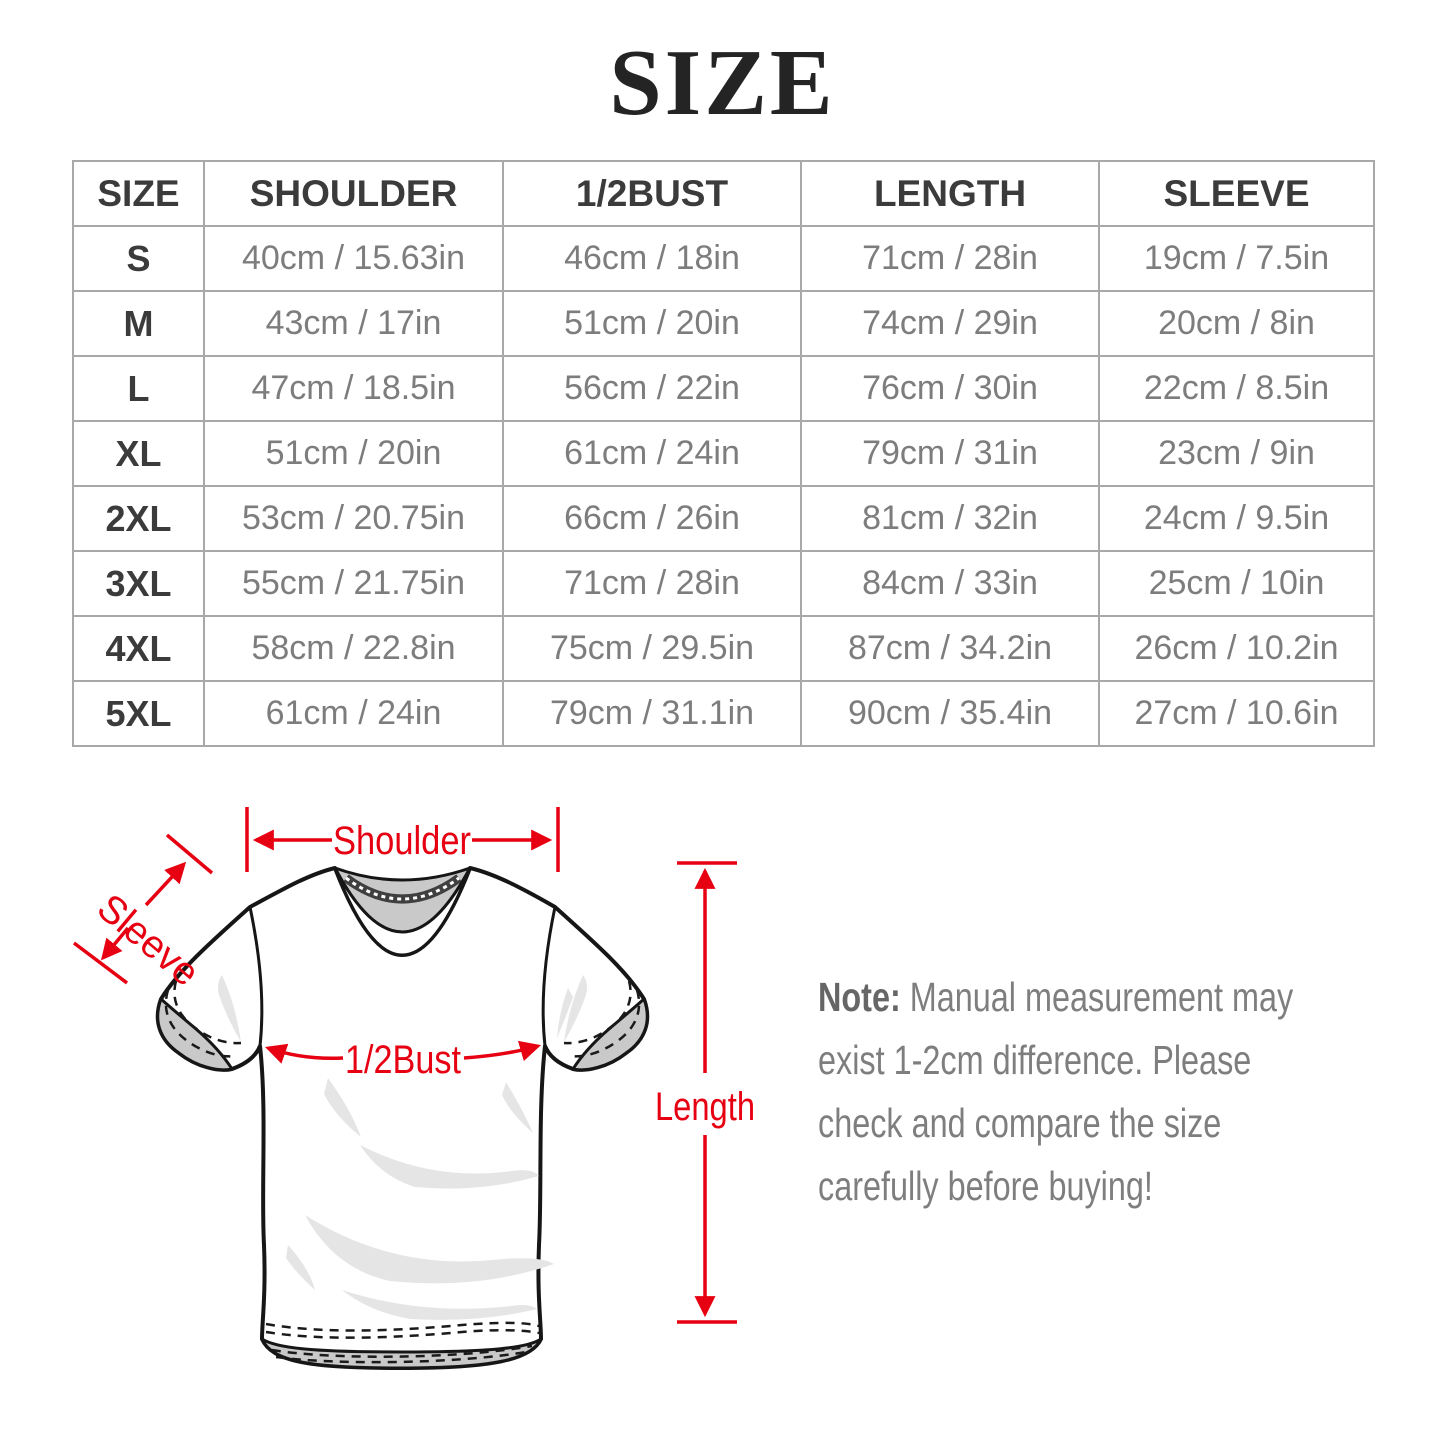 This screenshot has width=1445, height=1445. Describe the element at coordinates (402, 1342) in the screenshot. I see `hem-stitches` at that location.